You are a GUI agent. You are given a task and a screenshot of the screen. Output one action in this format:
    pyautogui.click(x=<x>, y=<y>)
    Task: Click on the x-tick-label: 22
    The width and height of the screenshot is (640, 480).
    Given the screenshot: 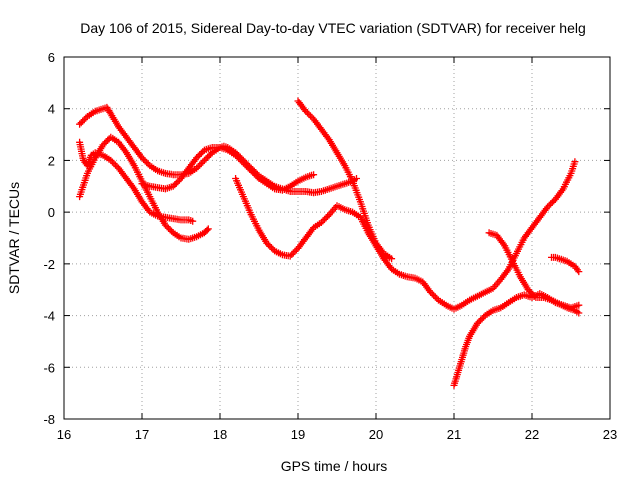 What is the action you would take?
    pyautogui.click(x=532, y=434)
    